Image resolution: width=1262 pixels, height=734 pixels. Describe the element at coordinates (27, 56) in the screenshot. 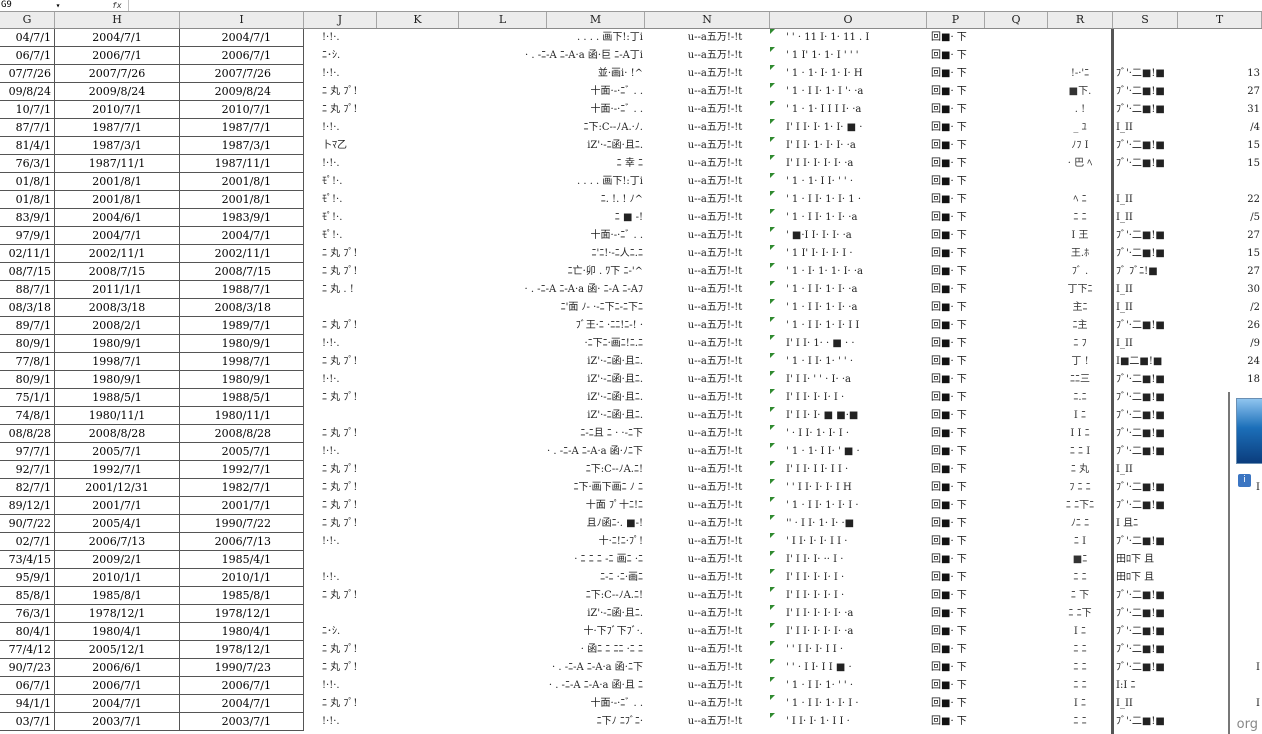

I see `cell-g: 06/7/1` at that location.